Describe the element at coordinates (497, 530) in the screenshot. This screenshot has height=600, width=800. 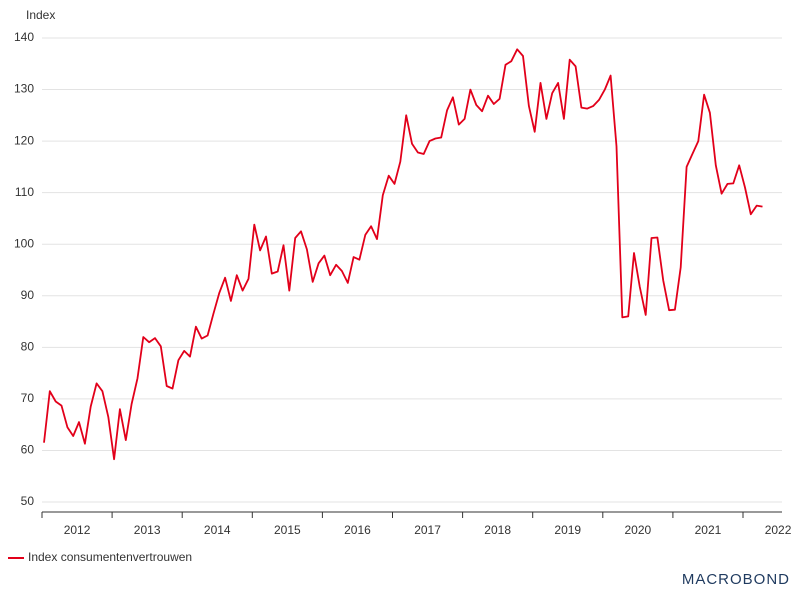
I see `x-tick-label: 2018` at that location.